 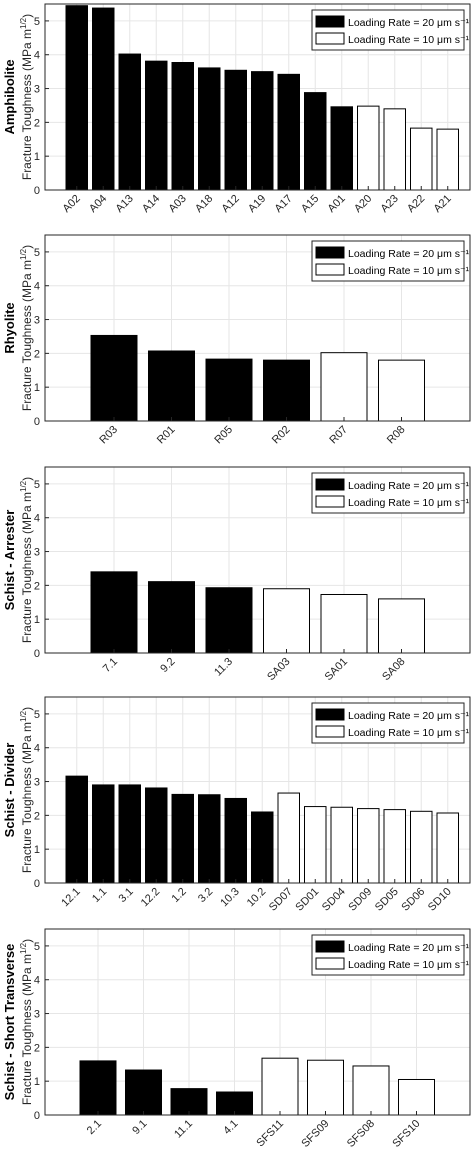 I want to click on x-tick-label: A22, so click(x=416, y=204).